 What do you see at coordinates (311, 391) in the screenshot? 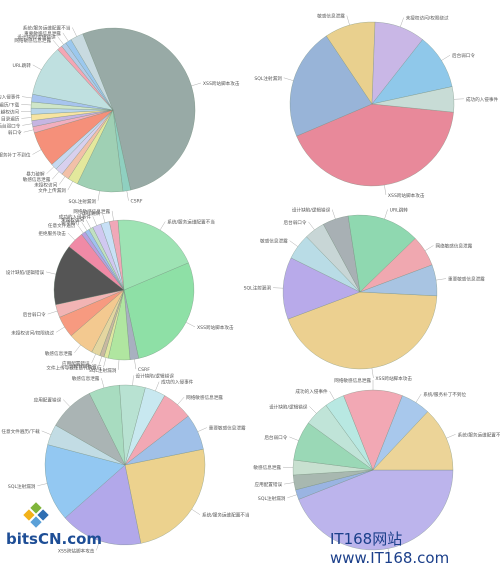
I see `slice-label: 成功的入侵事件` at bounding box center [311, 391].